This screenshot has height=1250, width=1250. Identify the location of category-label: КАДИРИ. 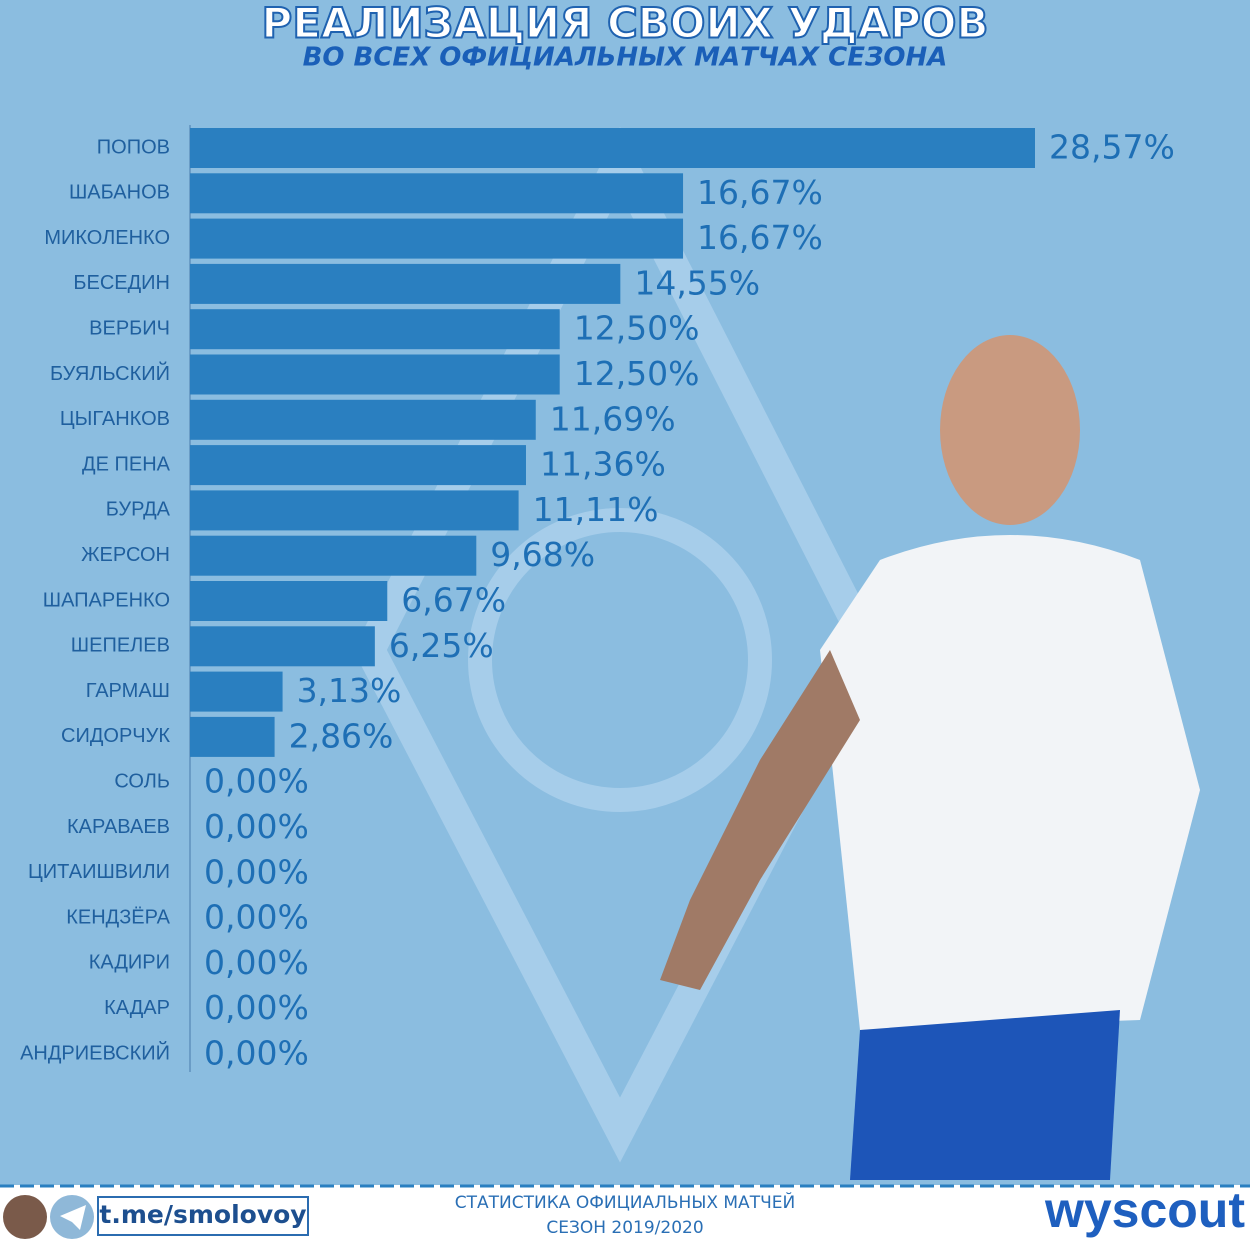
(129, 963).